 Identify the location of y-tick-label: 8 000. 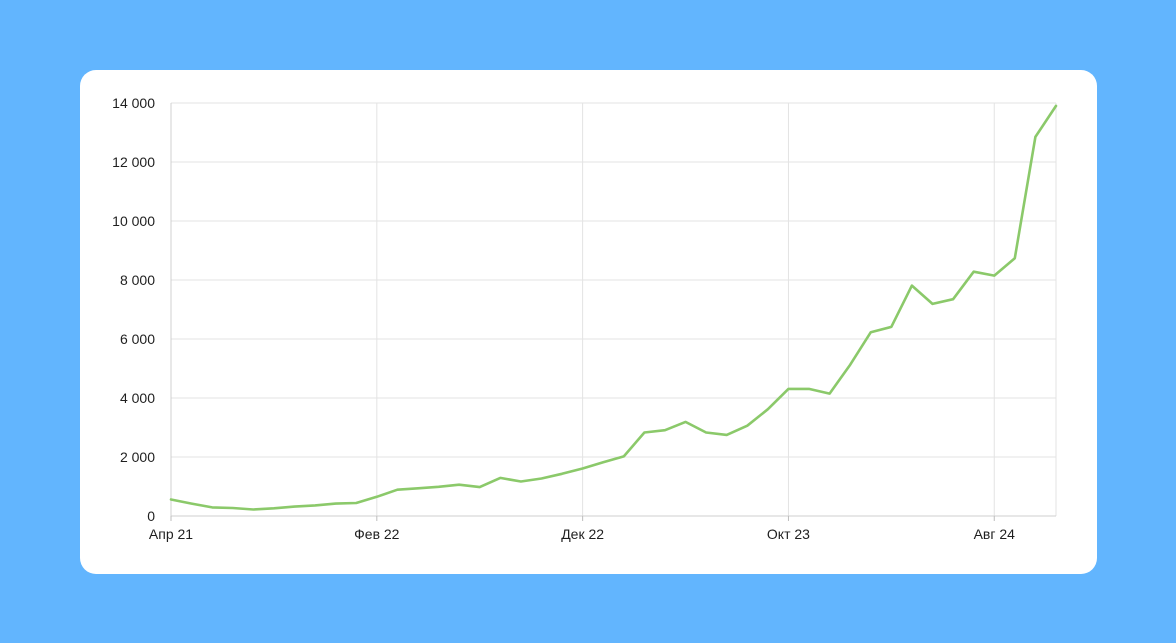
(137, 280).